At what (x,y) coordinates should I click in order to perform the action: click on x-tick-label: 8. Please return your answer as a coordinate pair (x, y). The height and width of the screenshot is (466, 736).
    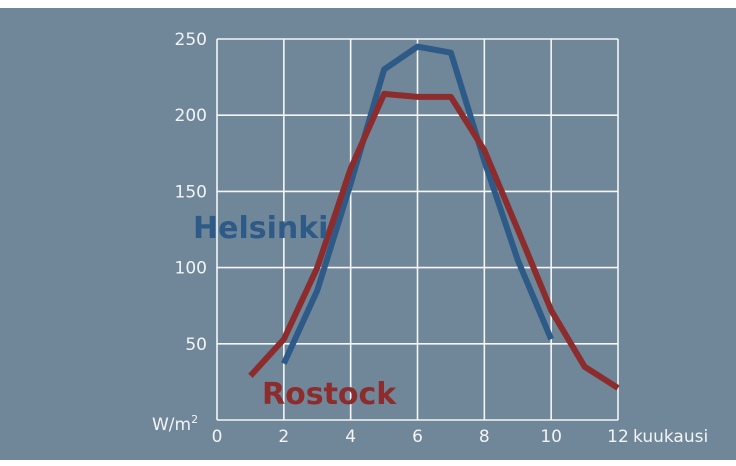
    Looking at the image, I should click on (484, 437).